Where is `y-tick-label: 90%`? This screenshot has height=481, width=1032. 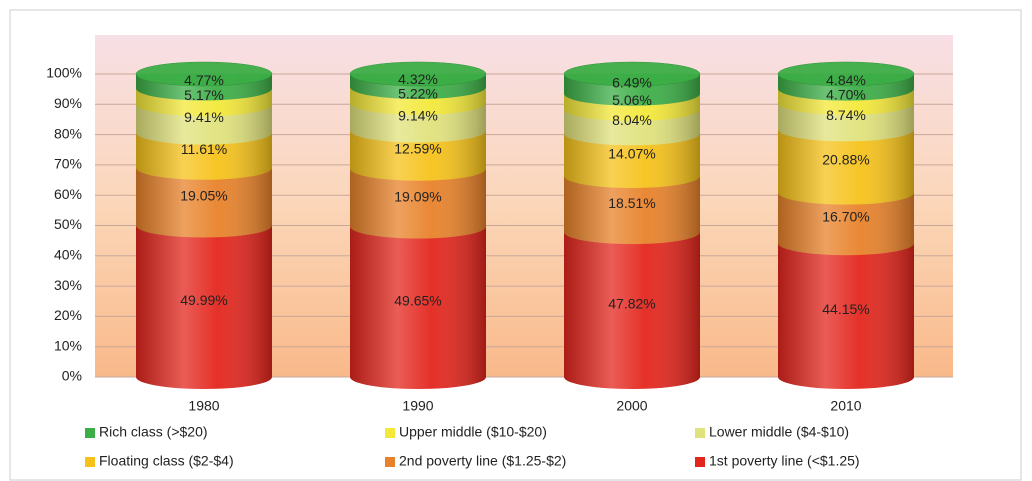 y-tick-label: 90% is located at coordinates (68, 103).